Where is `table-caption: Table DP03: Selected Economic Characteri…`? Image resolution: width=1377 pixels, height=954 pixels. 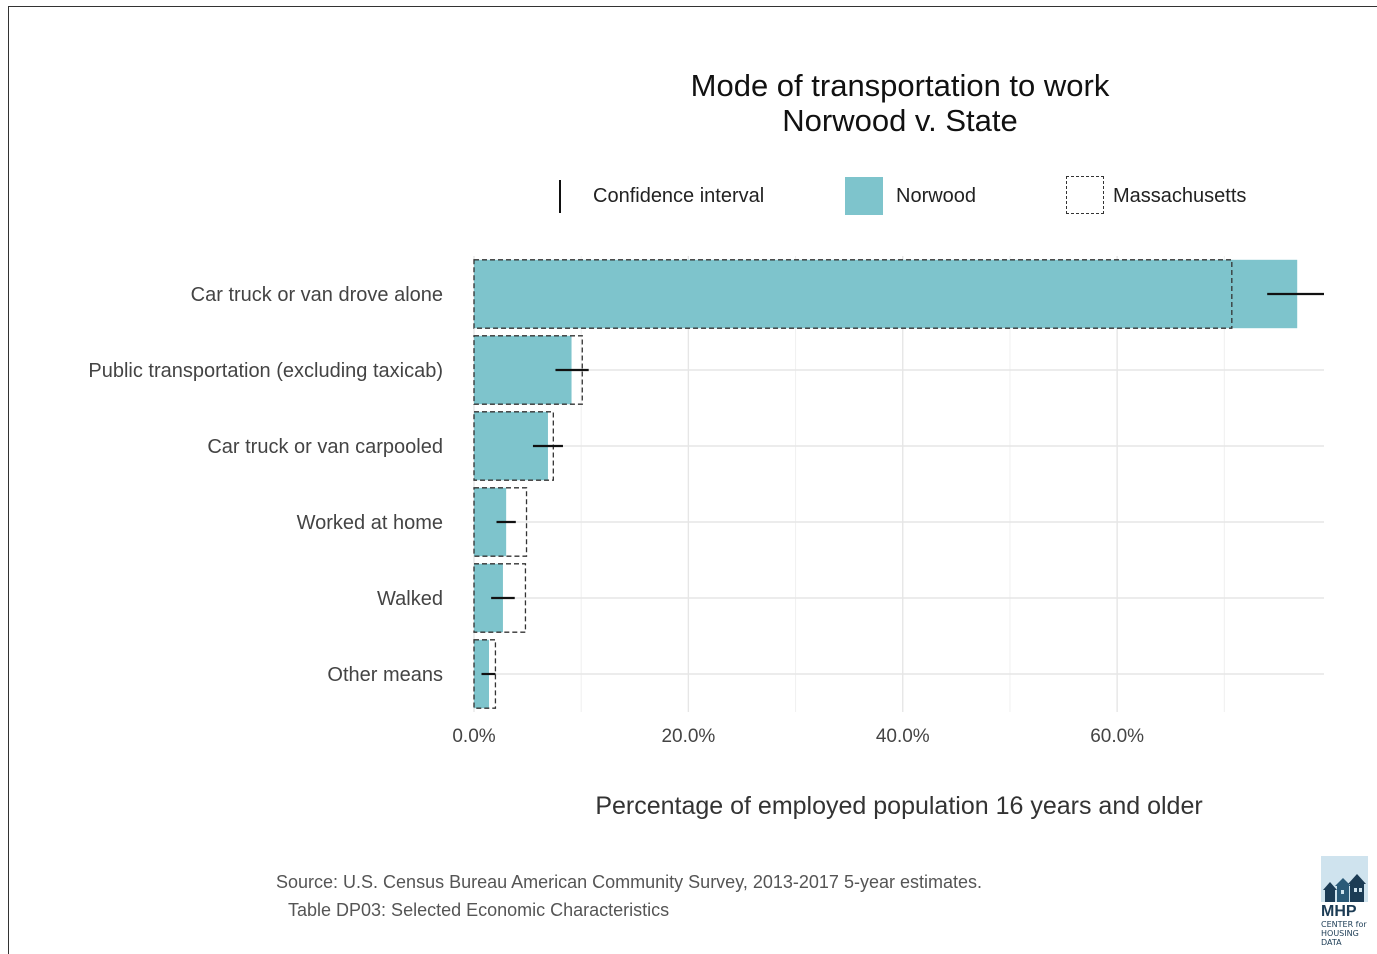 table-caption: Table DP03: Selected Economic Characteri… is located at coordinates (479, 910).